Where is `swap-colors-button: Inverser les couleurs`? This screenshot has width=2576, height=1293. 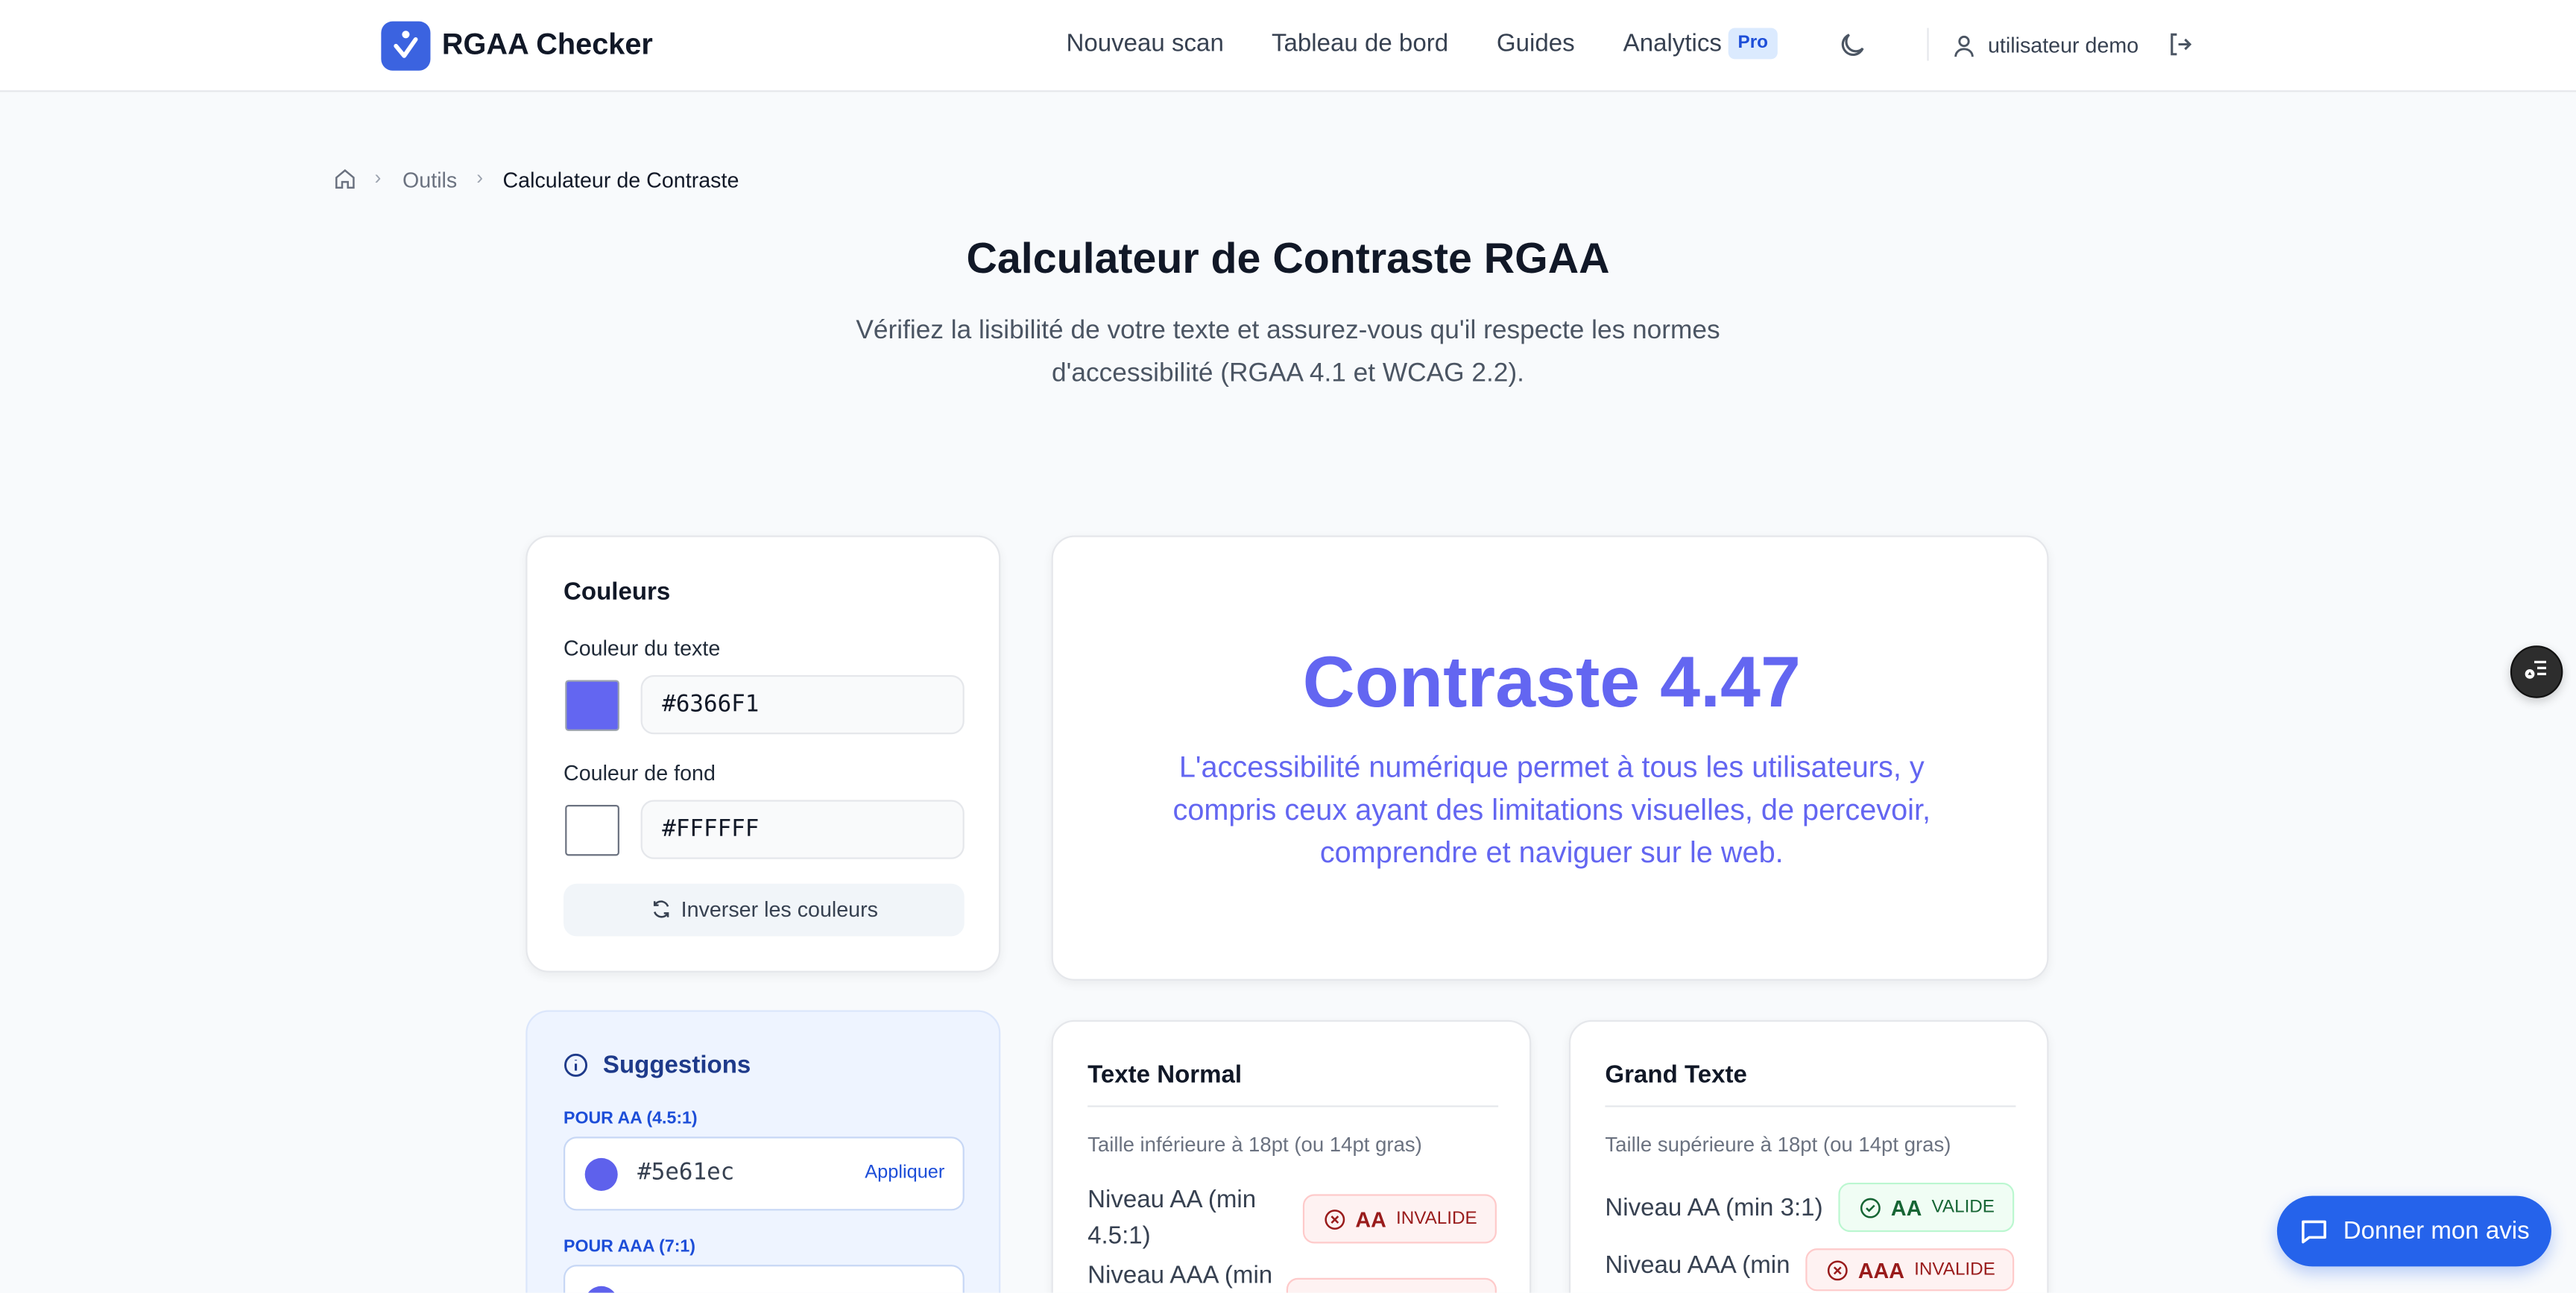 swap-colors-button: Inverser les couleurs is located at coordinates (765, 910).